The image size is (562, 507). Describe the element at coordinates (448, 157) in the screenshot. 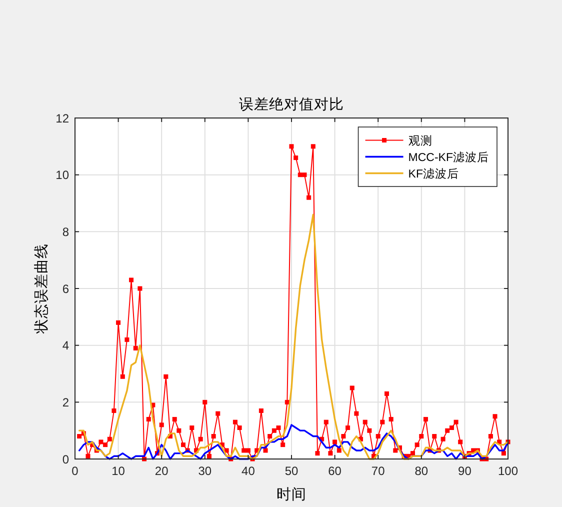

I see `legend-label: MCC-KF滤波后` at that location.